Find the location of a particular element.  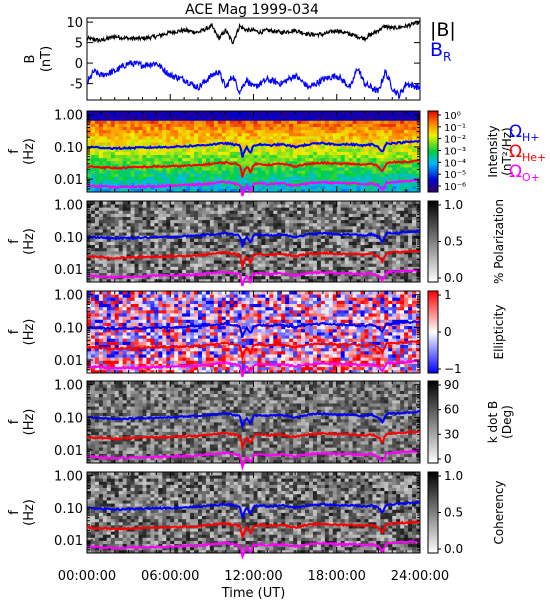

x-tick-label: 00:00:00 is located at coordinates (87, 576).